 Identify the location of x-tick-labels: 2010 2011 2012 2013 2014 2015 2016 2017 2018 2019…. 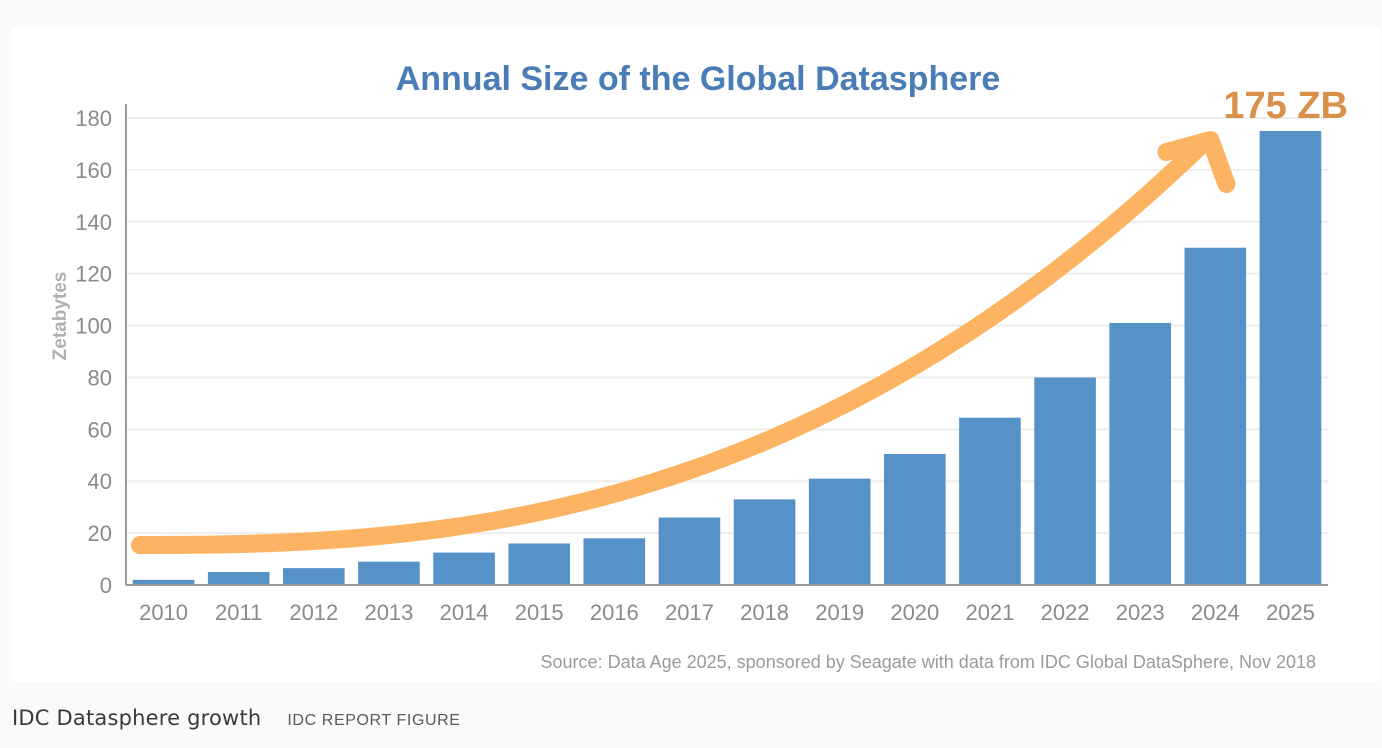
(727, 612).